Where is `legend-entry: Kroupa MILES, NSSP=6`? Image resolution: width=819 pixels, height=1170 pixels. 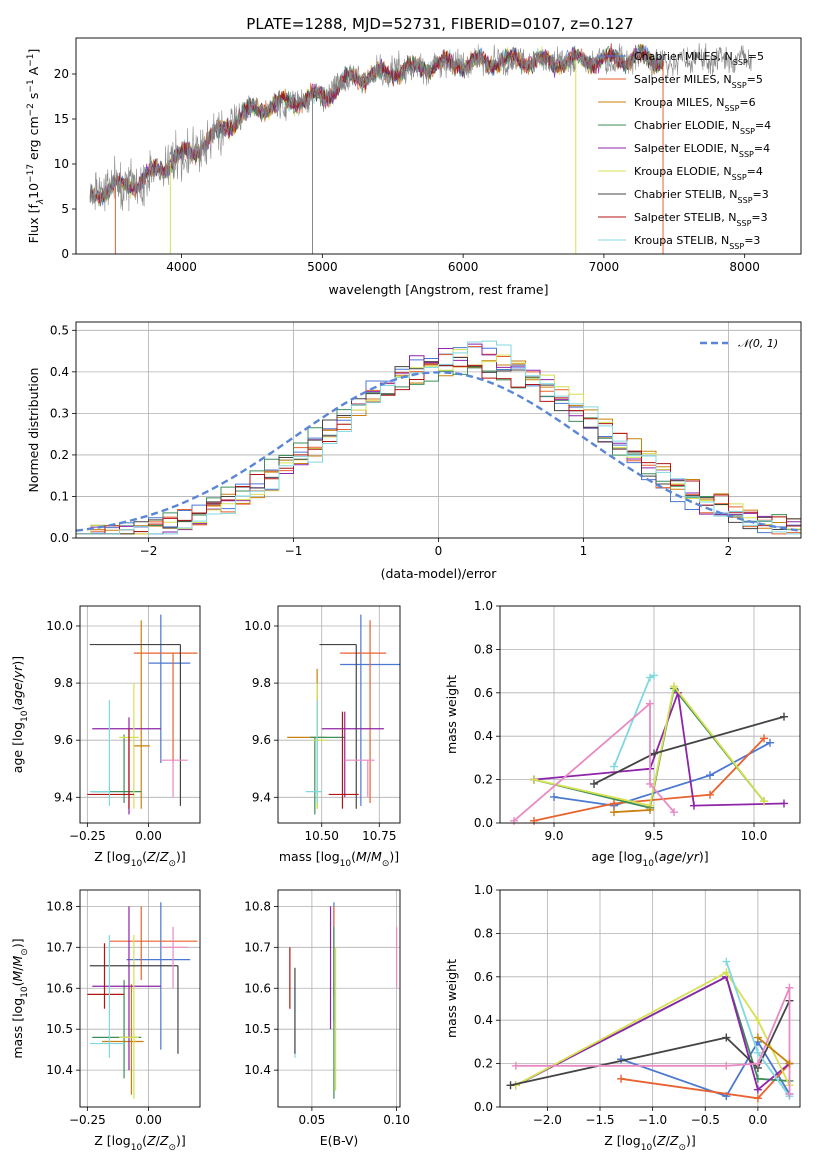
legend-entry: Kroupa MILES, NSSP=6 is located at coordinates (695, 104).